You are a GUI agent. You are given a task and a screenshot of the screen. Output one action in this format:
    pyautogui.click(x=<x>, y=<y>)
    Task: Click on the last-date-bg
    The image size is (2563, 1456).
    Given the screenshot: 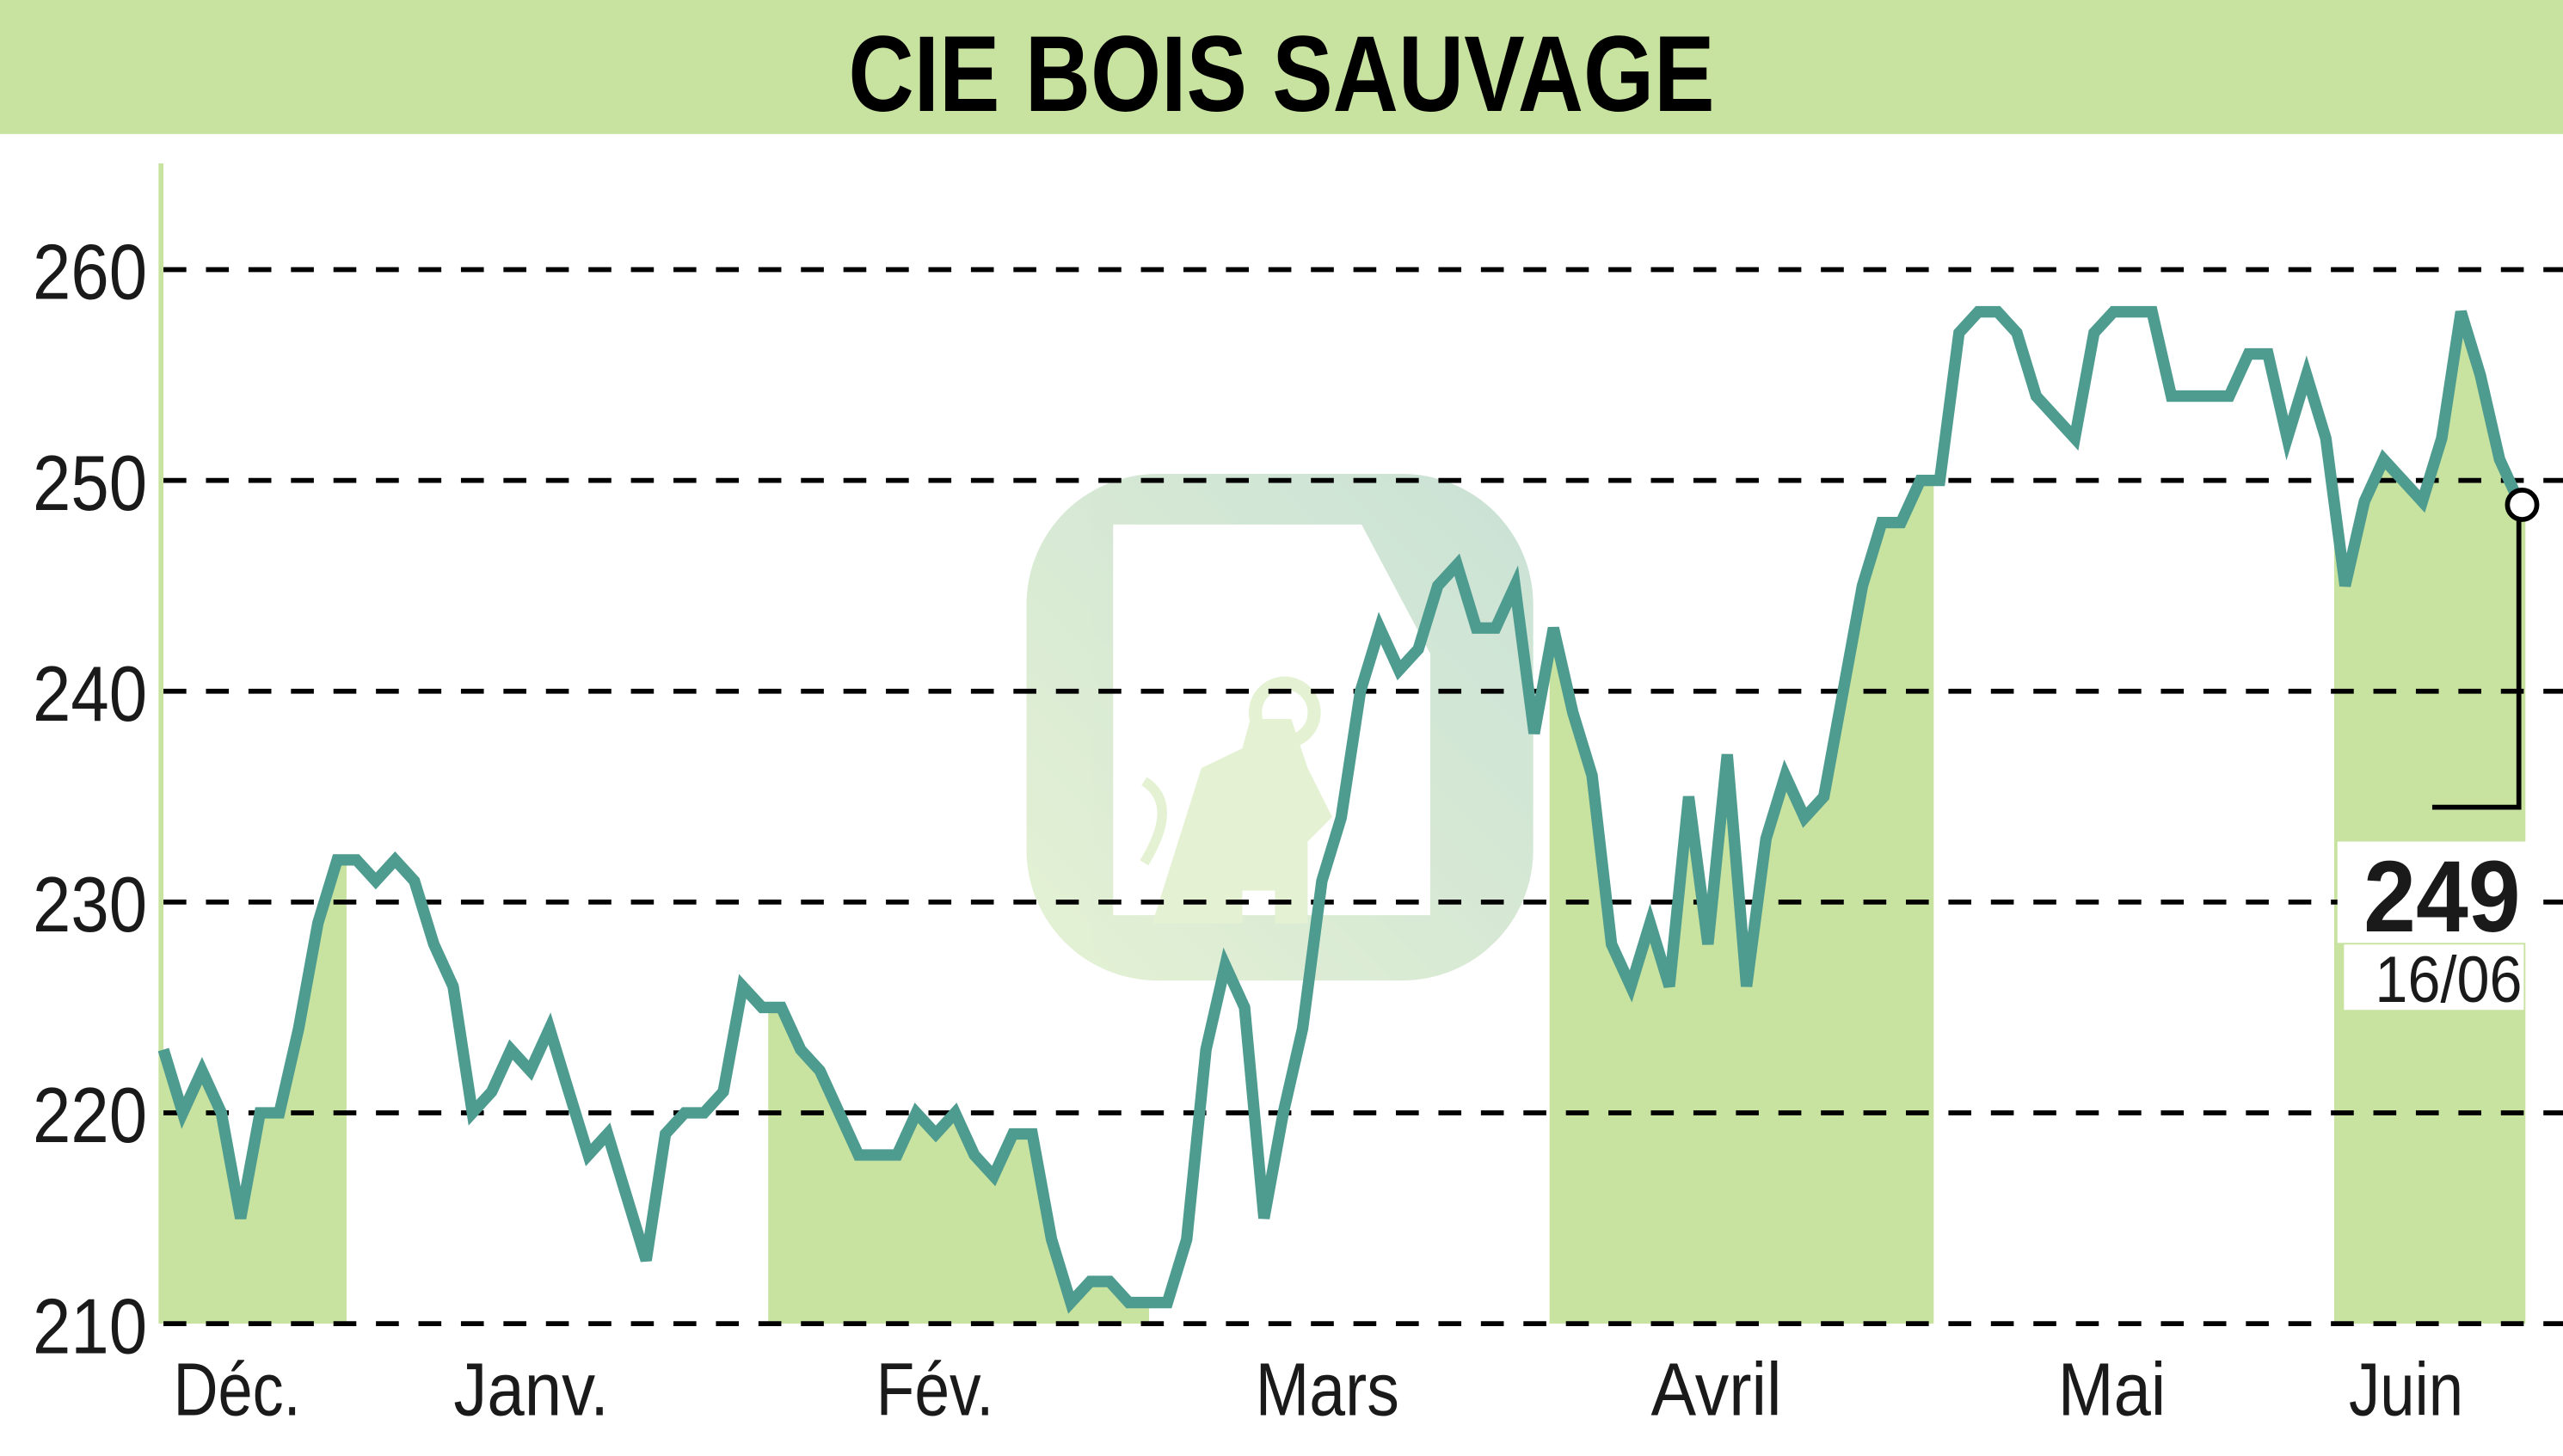 What is the action you would take?
    pyautogui.click(x=2434, y=978)
    